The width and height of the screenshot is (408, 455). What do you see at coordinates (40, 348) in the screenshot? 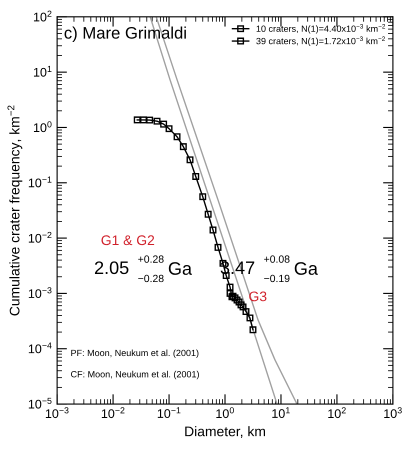
I see `y-tick-label: 10$^{−4}$` at bounding box center [40, 348].